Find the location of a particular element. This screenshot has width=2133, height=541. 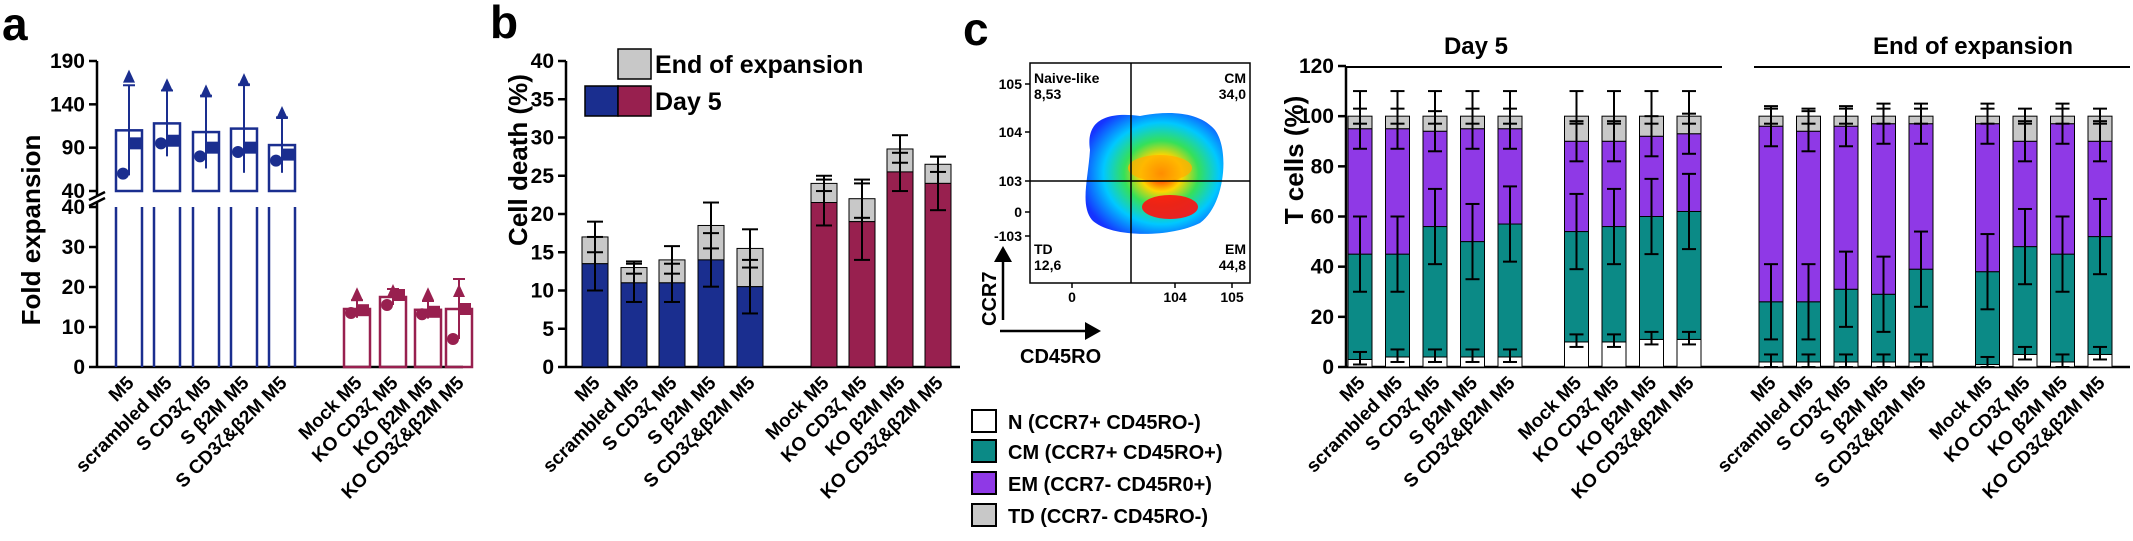

panel-label-a: a is located at coordinates (15, 25).